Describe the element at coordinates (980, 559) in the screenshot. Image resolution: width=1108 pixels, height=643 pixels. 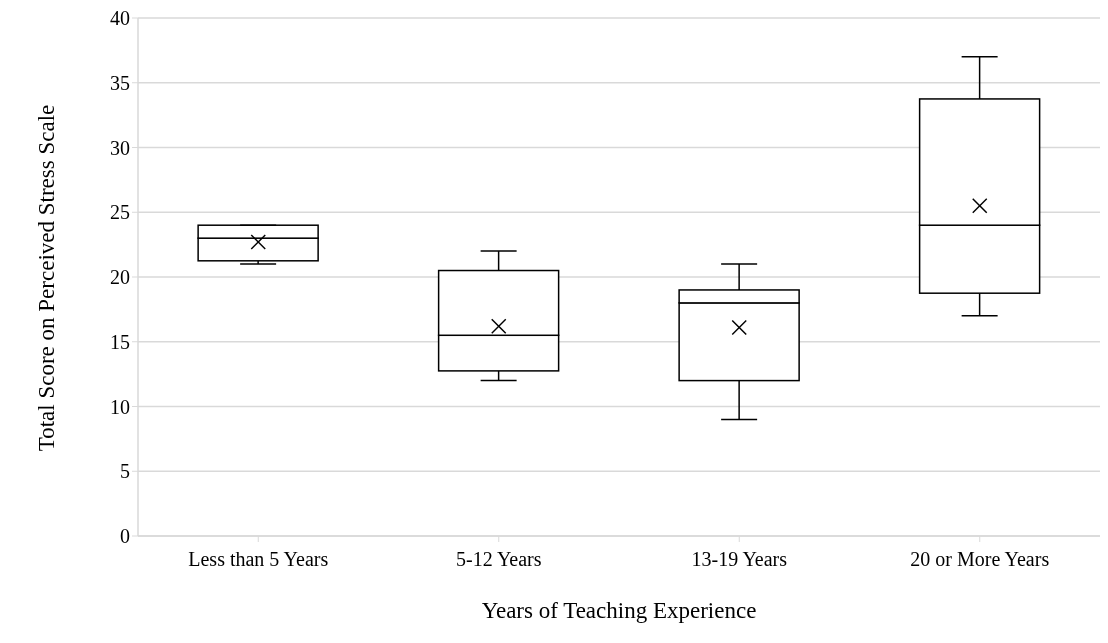
I see `x-tick-label: 20 or More Years` at that location.